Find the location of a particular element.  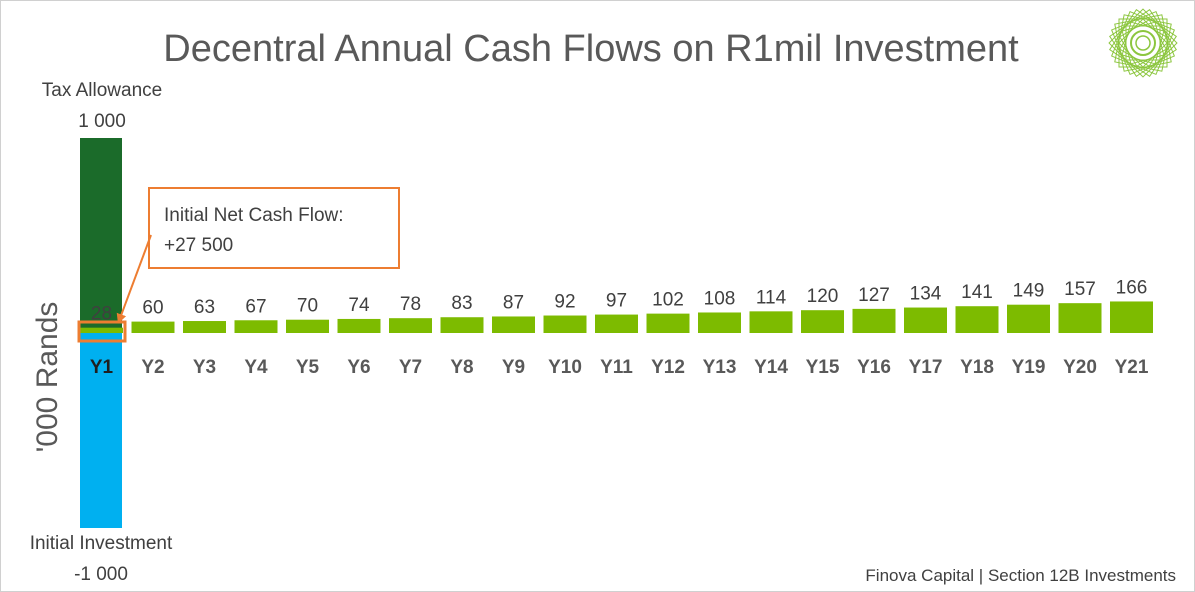

bar-y19 is located at coordinates (1028, 318).